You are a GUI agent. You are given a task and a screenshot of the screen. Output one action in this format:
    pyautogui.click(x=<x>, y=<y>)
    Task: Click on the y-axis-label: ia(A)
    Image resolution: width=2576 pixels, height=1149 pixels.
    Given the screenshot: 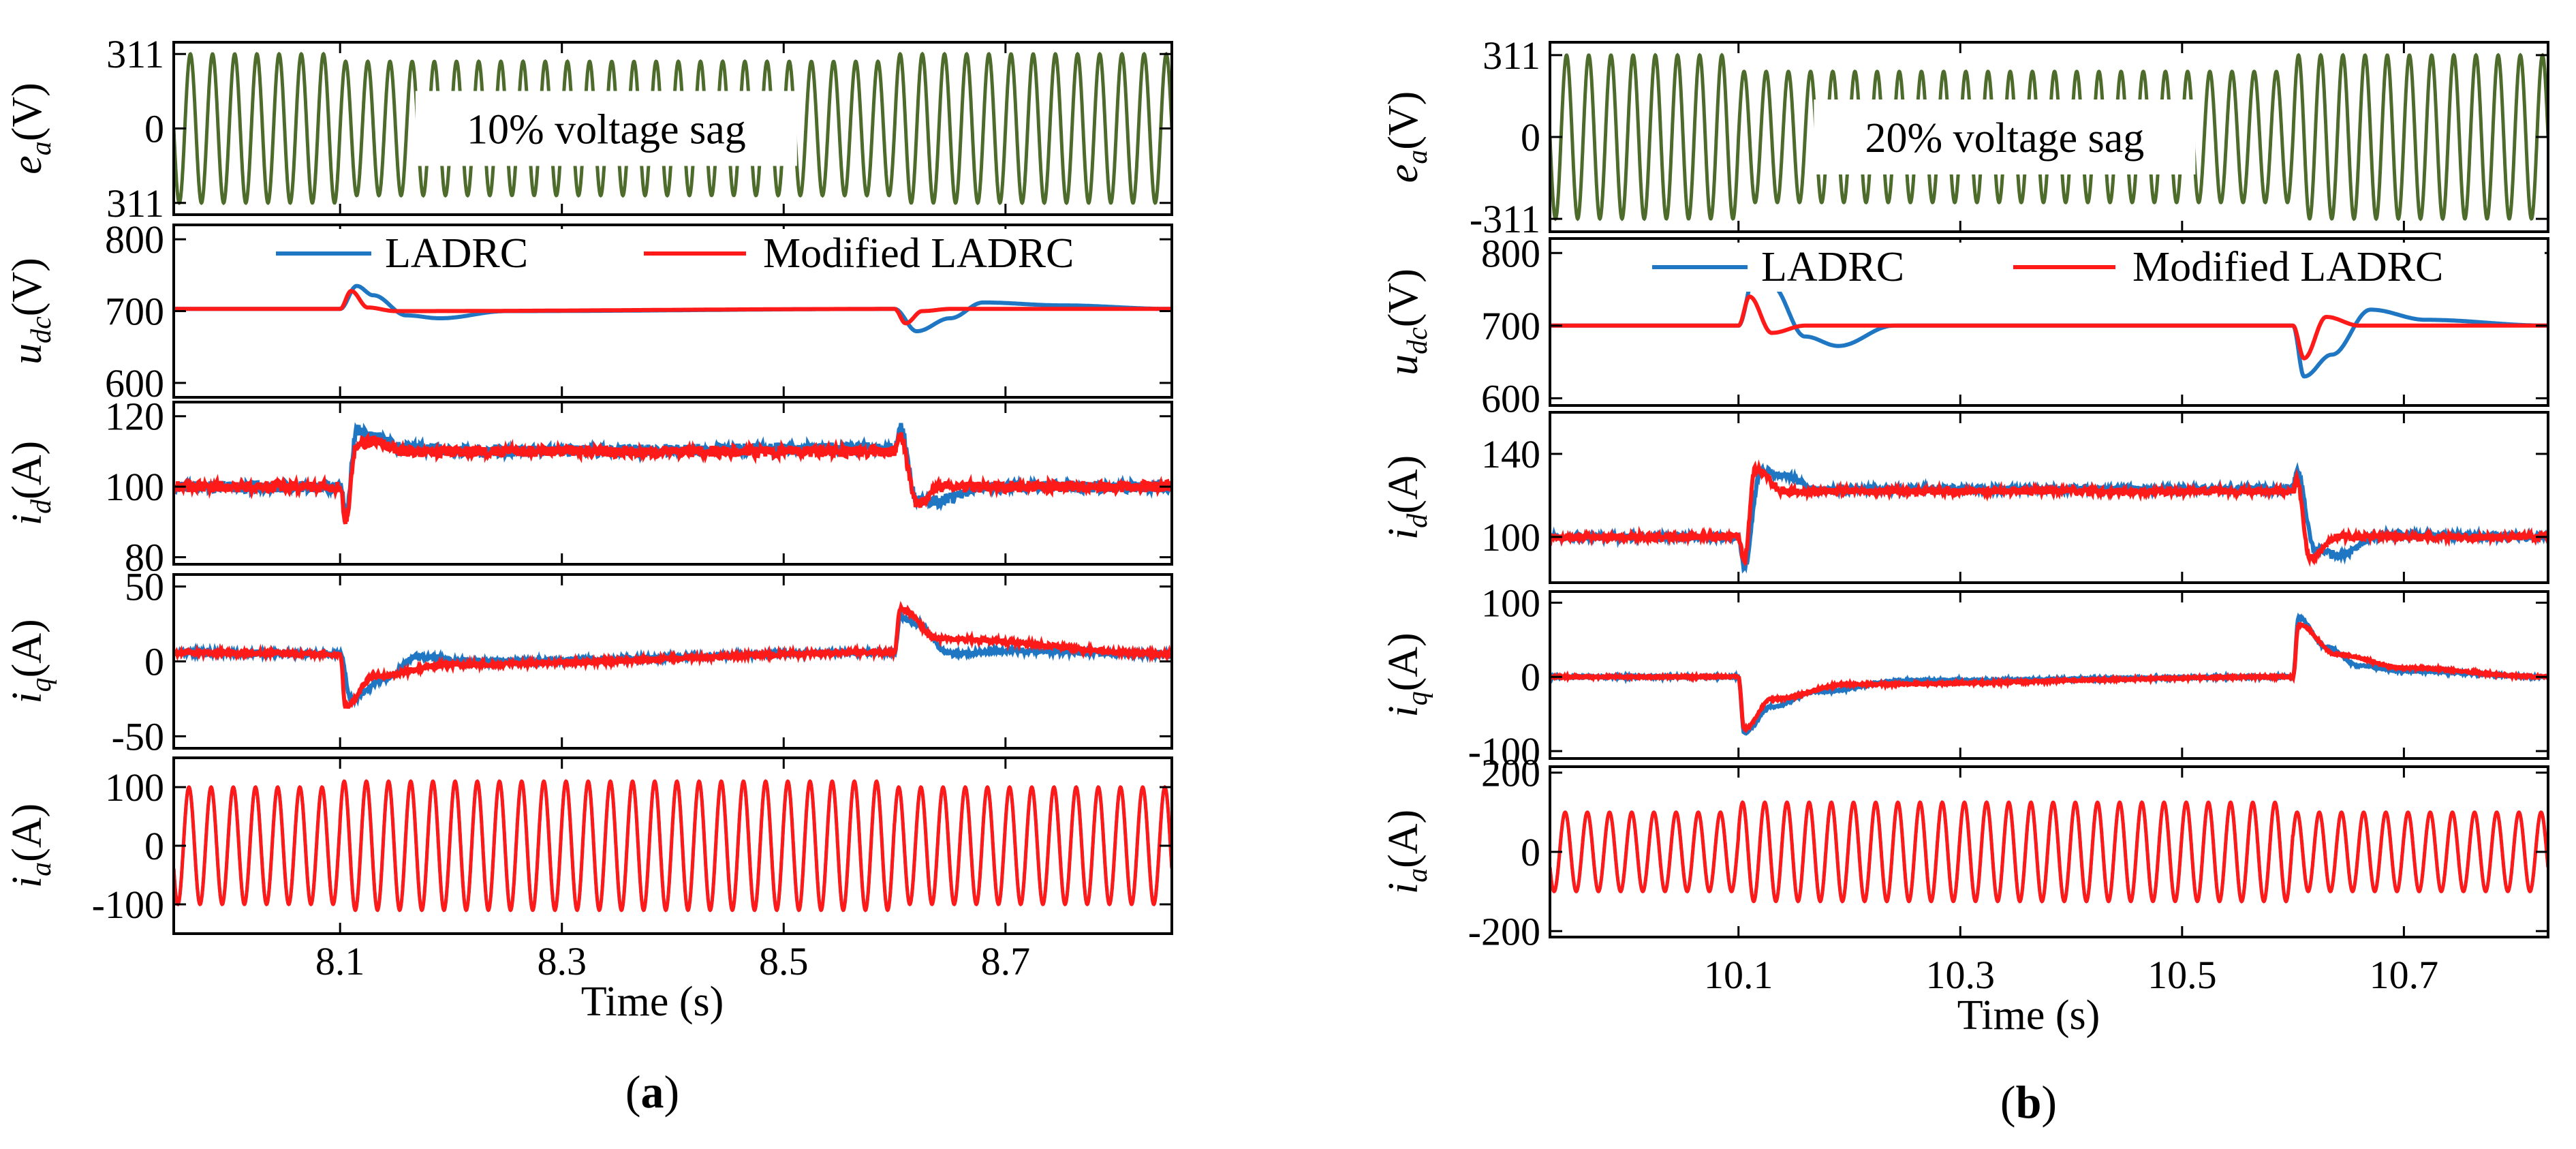 What is the action you would take?
    pyautogui.click(x=30, y=845)
    